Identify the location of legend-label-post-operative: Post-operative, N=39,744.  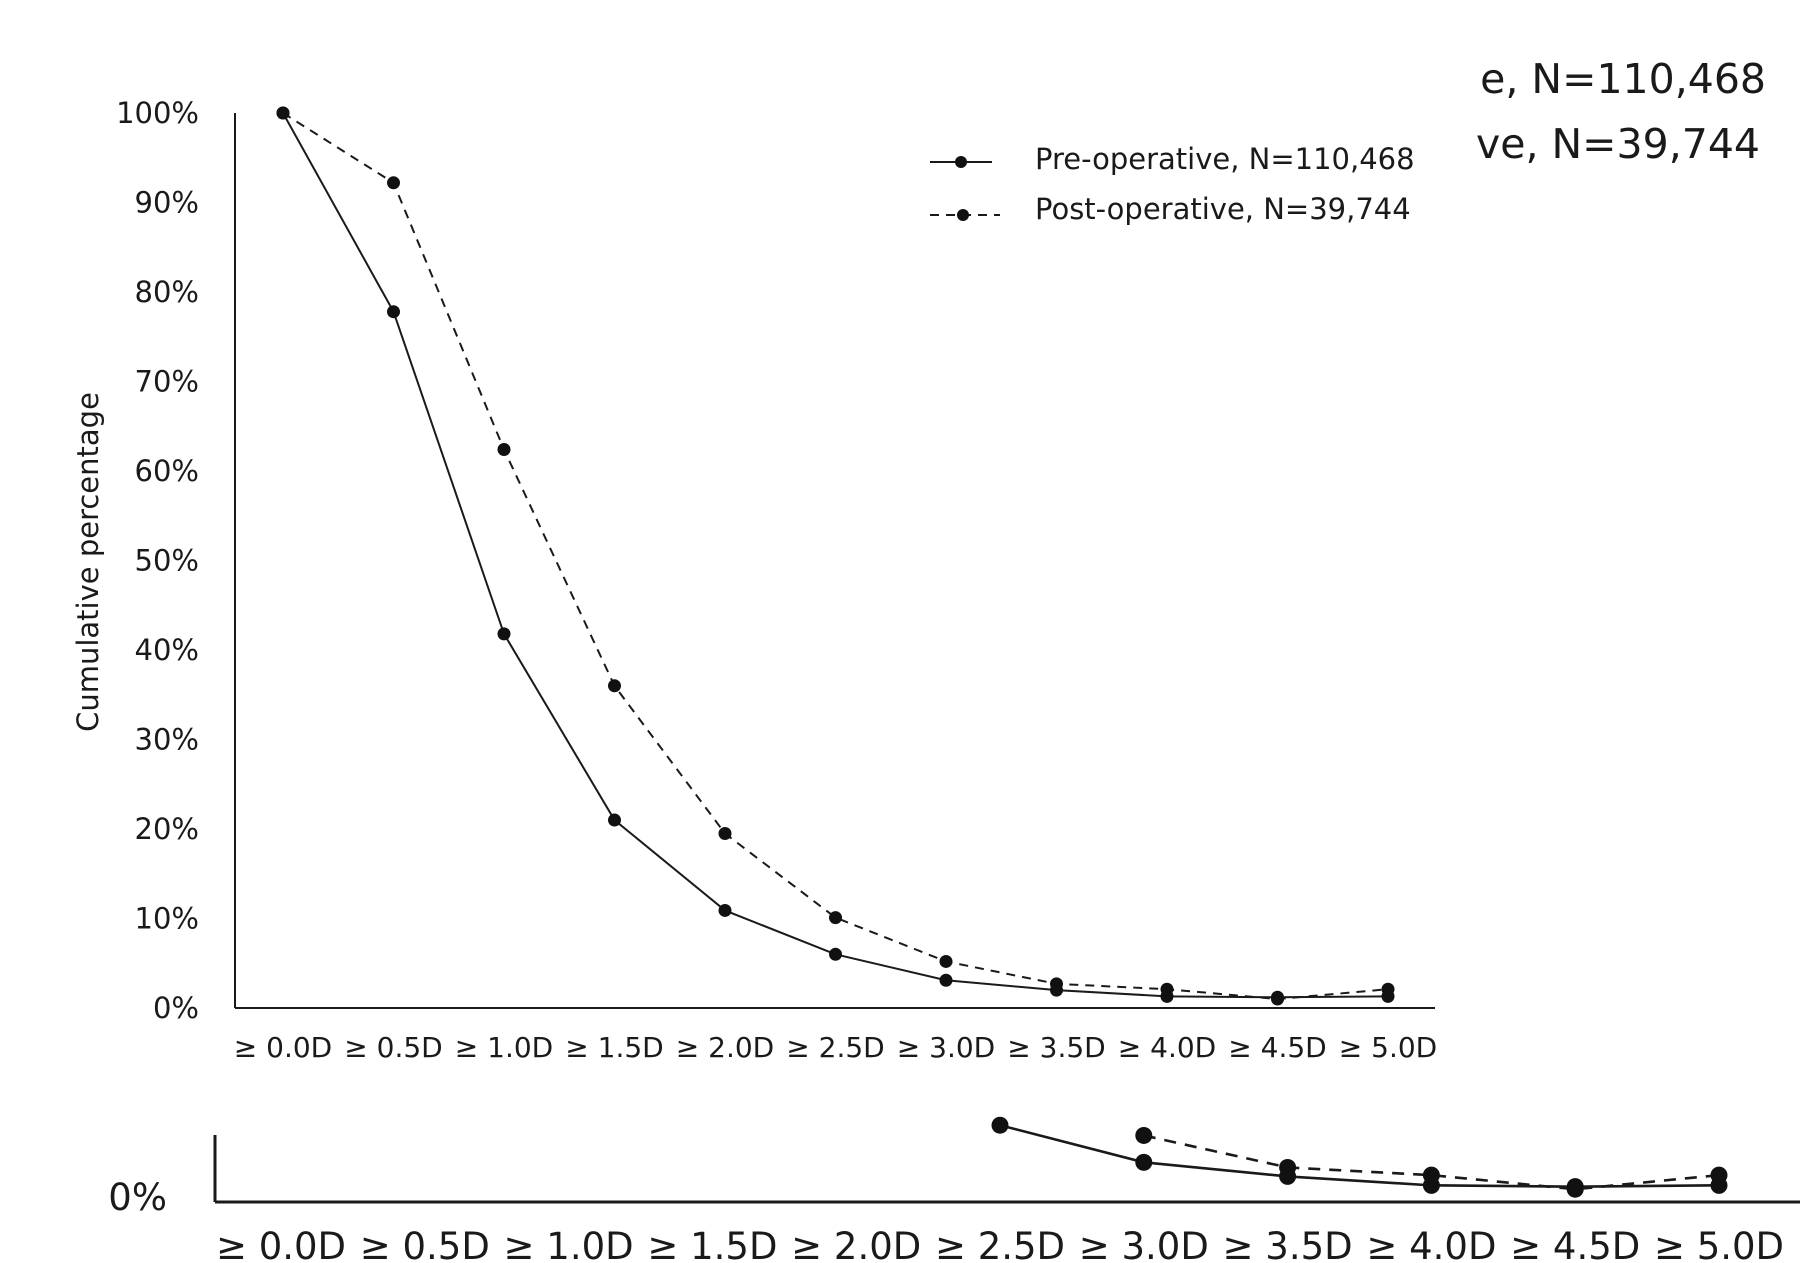
(1223, 209).